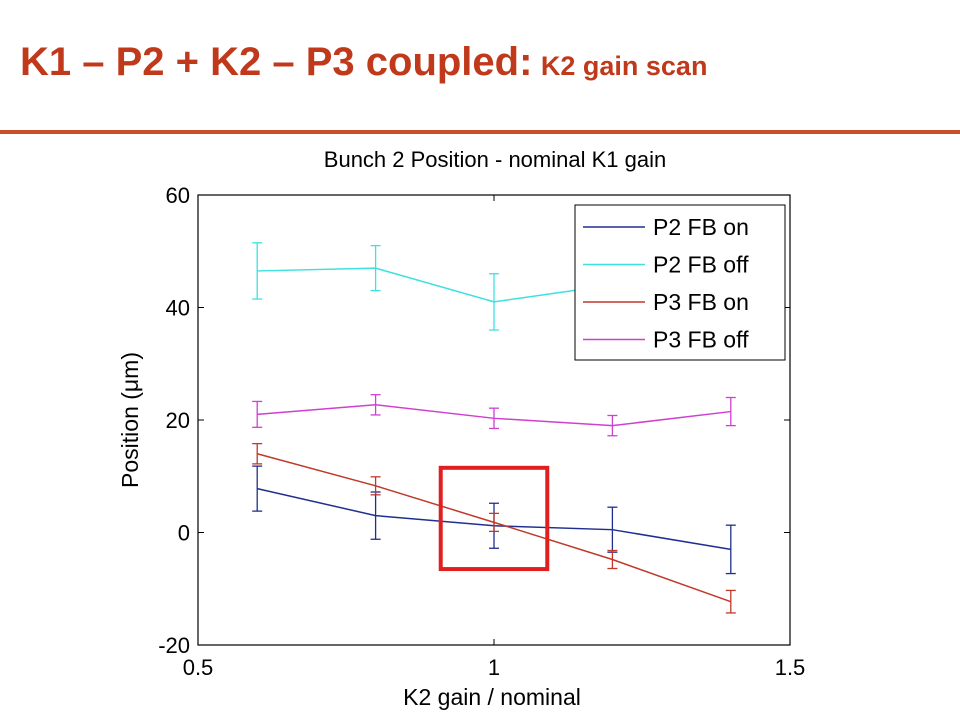 The width and height of the screenshot is (960, 720). What do you see at coordinates (701, 340) in the screenshot?
I see `legend-label: P3 FB off` at bounding box center [701, 340].